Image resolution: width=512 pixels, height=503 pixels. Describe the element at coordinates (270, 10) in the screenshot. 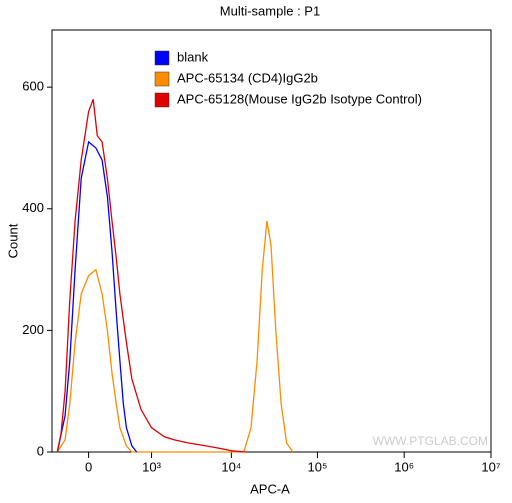

I see `chart-title: Multi-sample : P1` at that location.